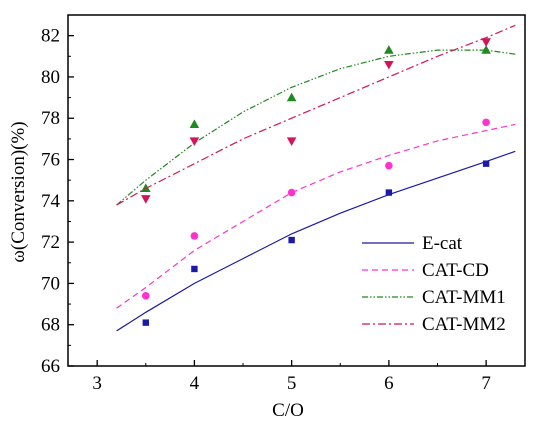 The height and width of the screenshot is (426, 550). What do you see at coordinates (50, 77) in the screenshot?
I see `y-tick-label: 80` at bounding box center [50, 77].